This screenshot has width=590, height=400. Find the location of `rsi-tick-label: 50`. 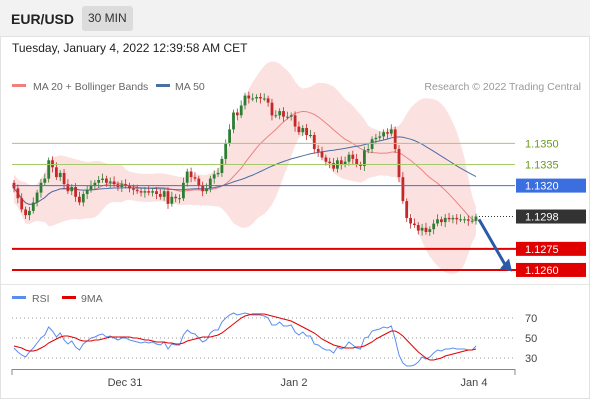

rsi-tick-label: 50 is located at coordinates (531, 339).